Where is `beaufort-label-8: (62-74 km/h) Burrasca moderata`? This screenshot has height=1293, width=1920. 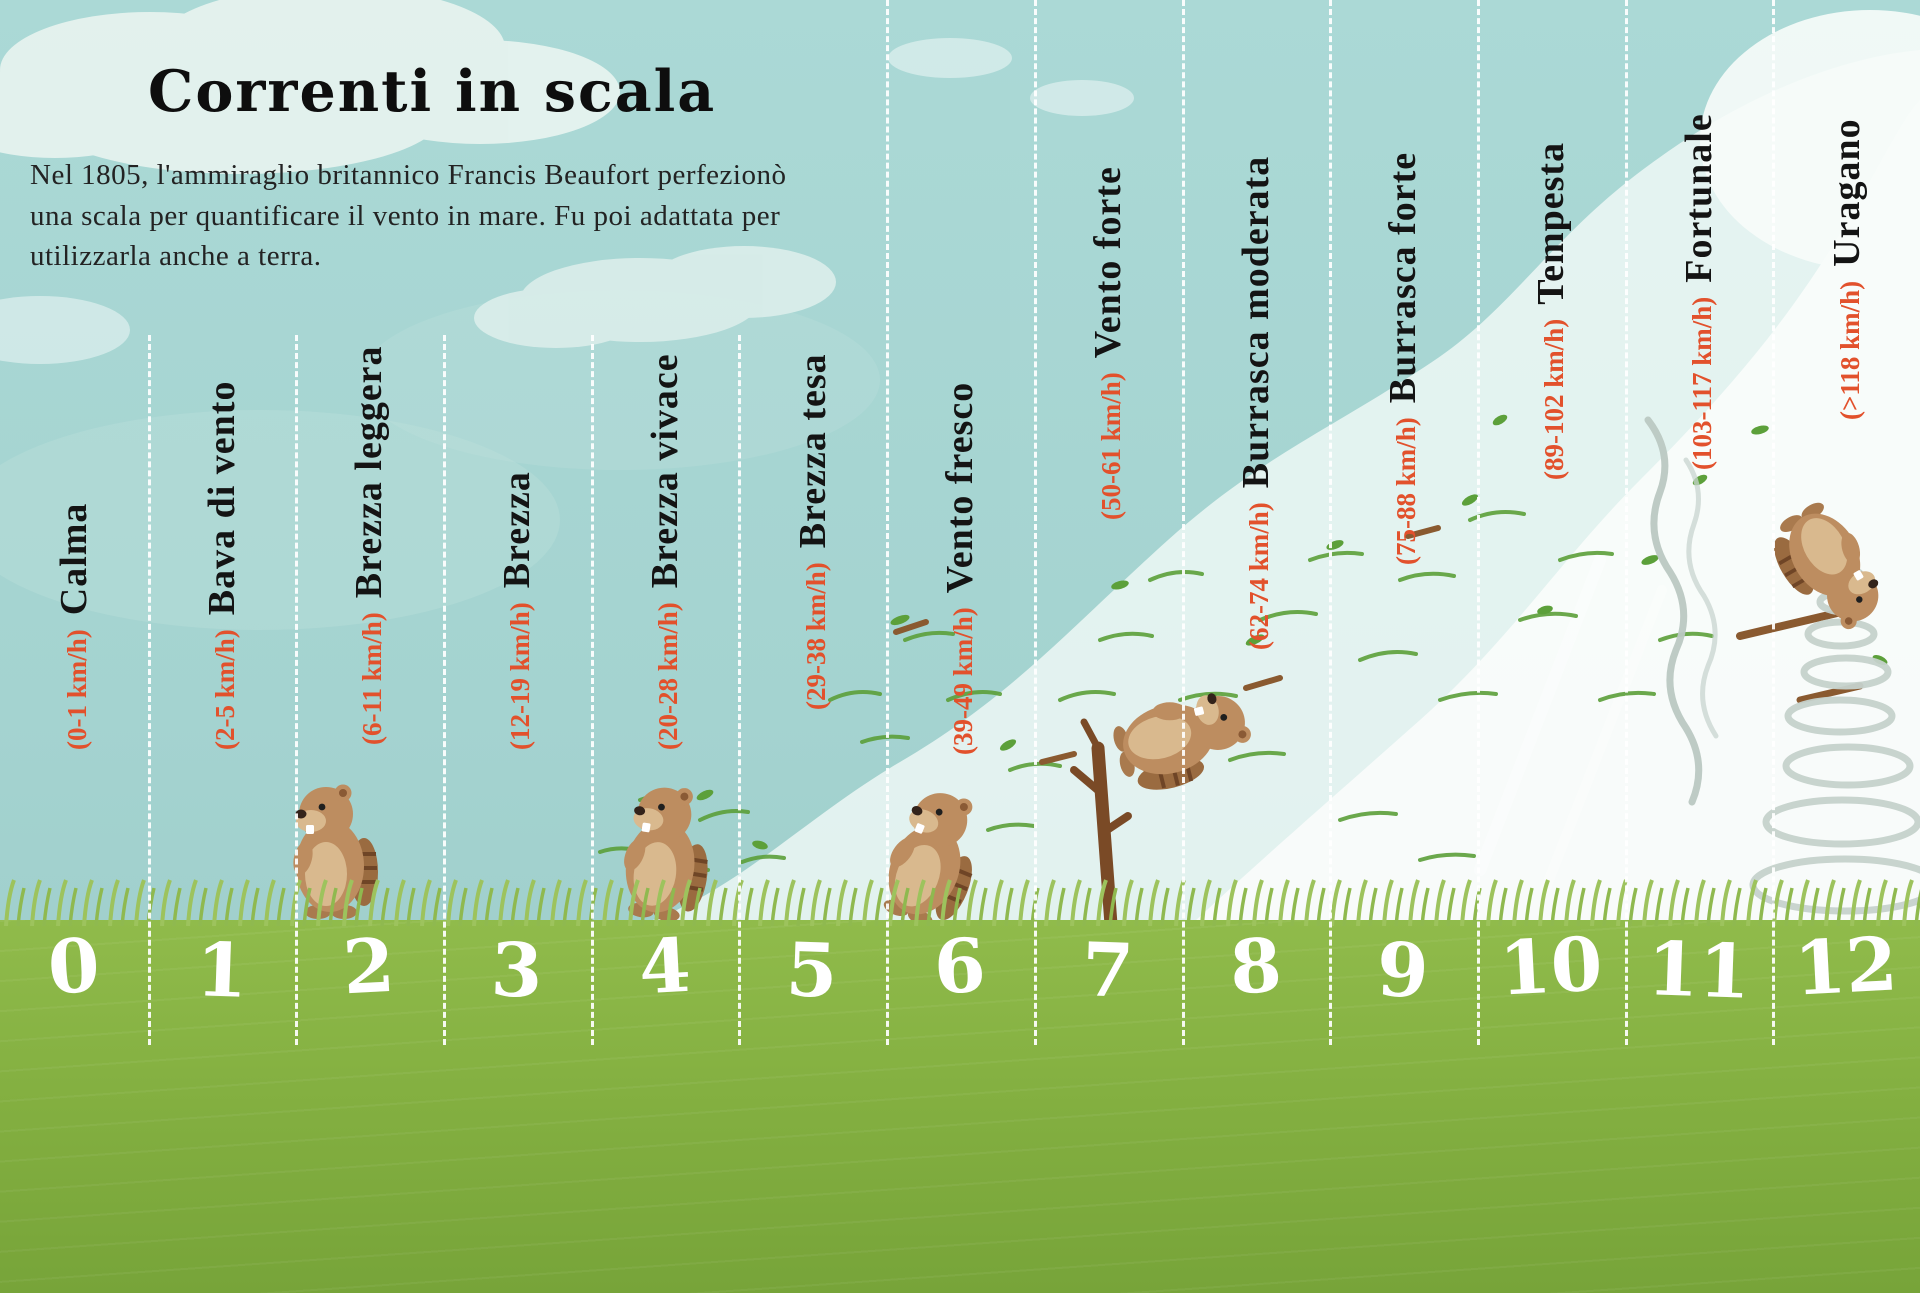
beaufort-label-8: (62-74 km/h) Burrasca moderata is located at coordinates (1260, 403).